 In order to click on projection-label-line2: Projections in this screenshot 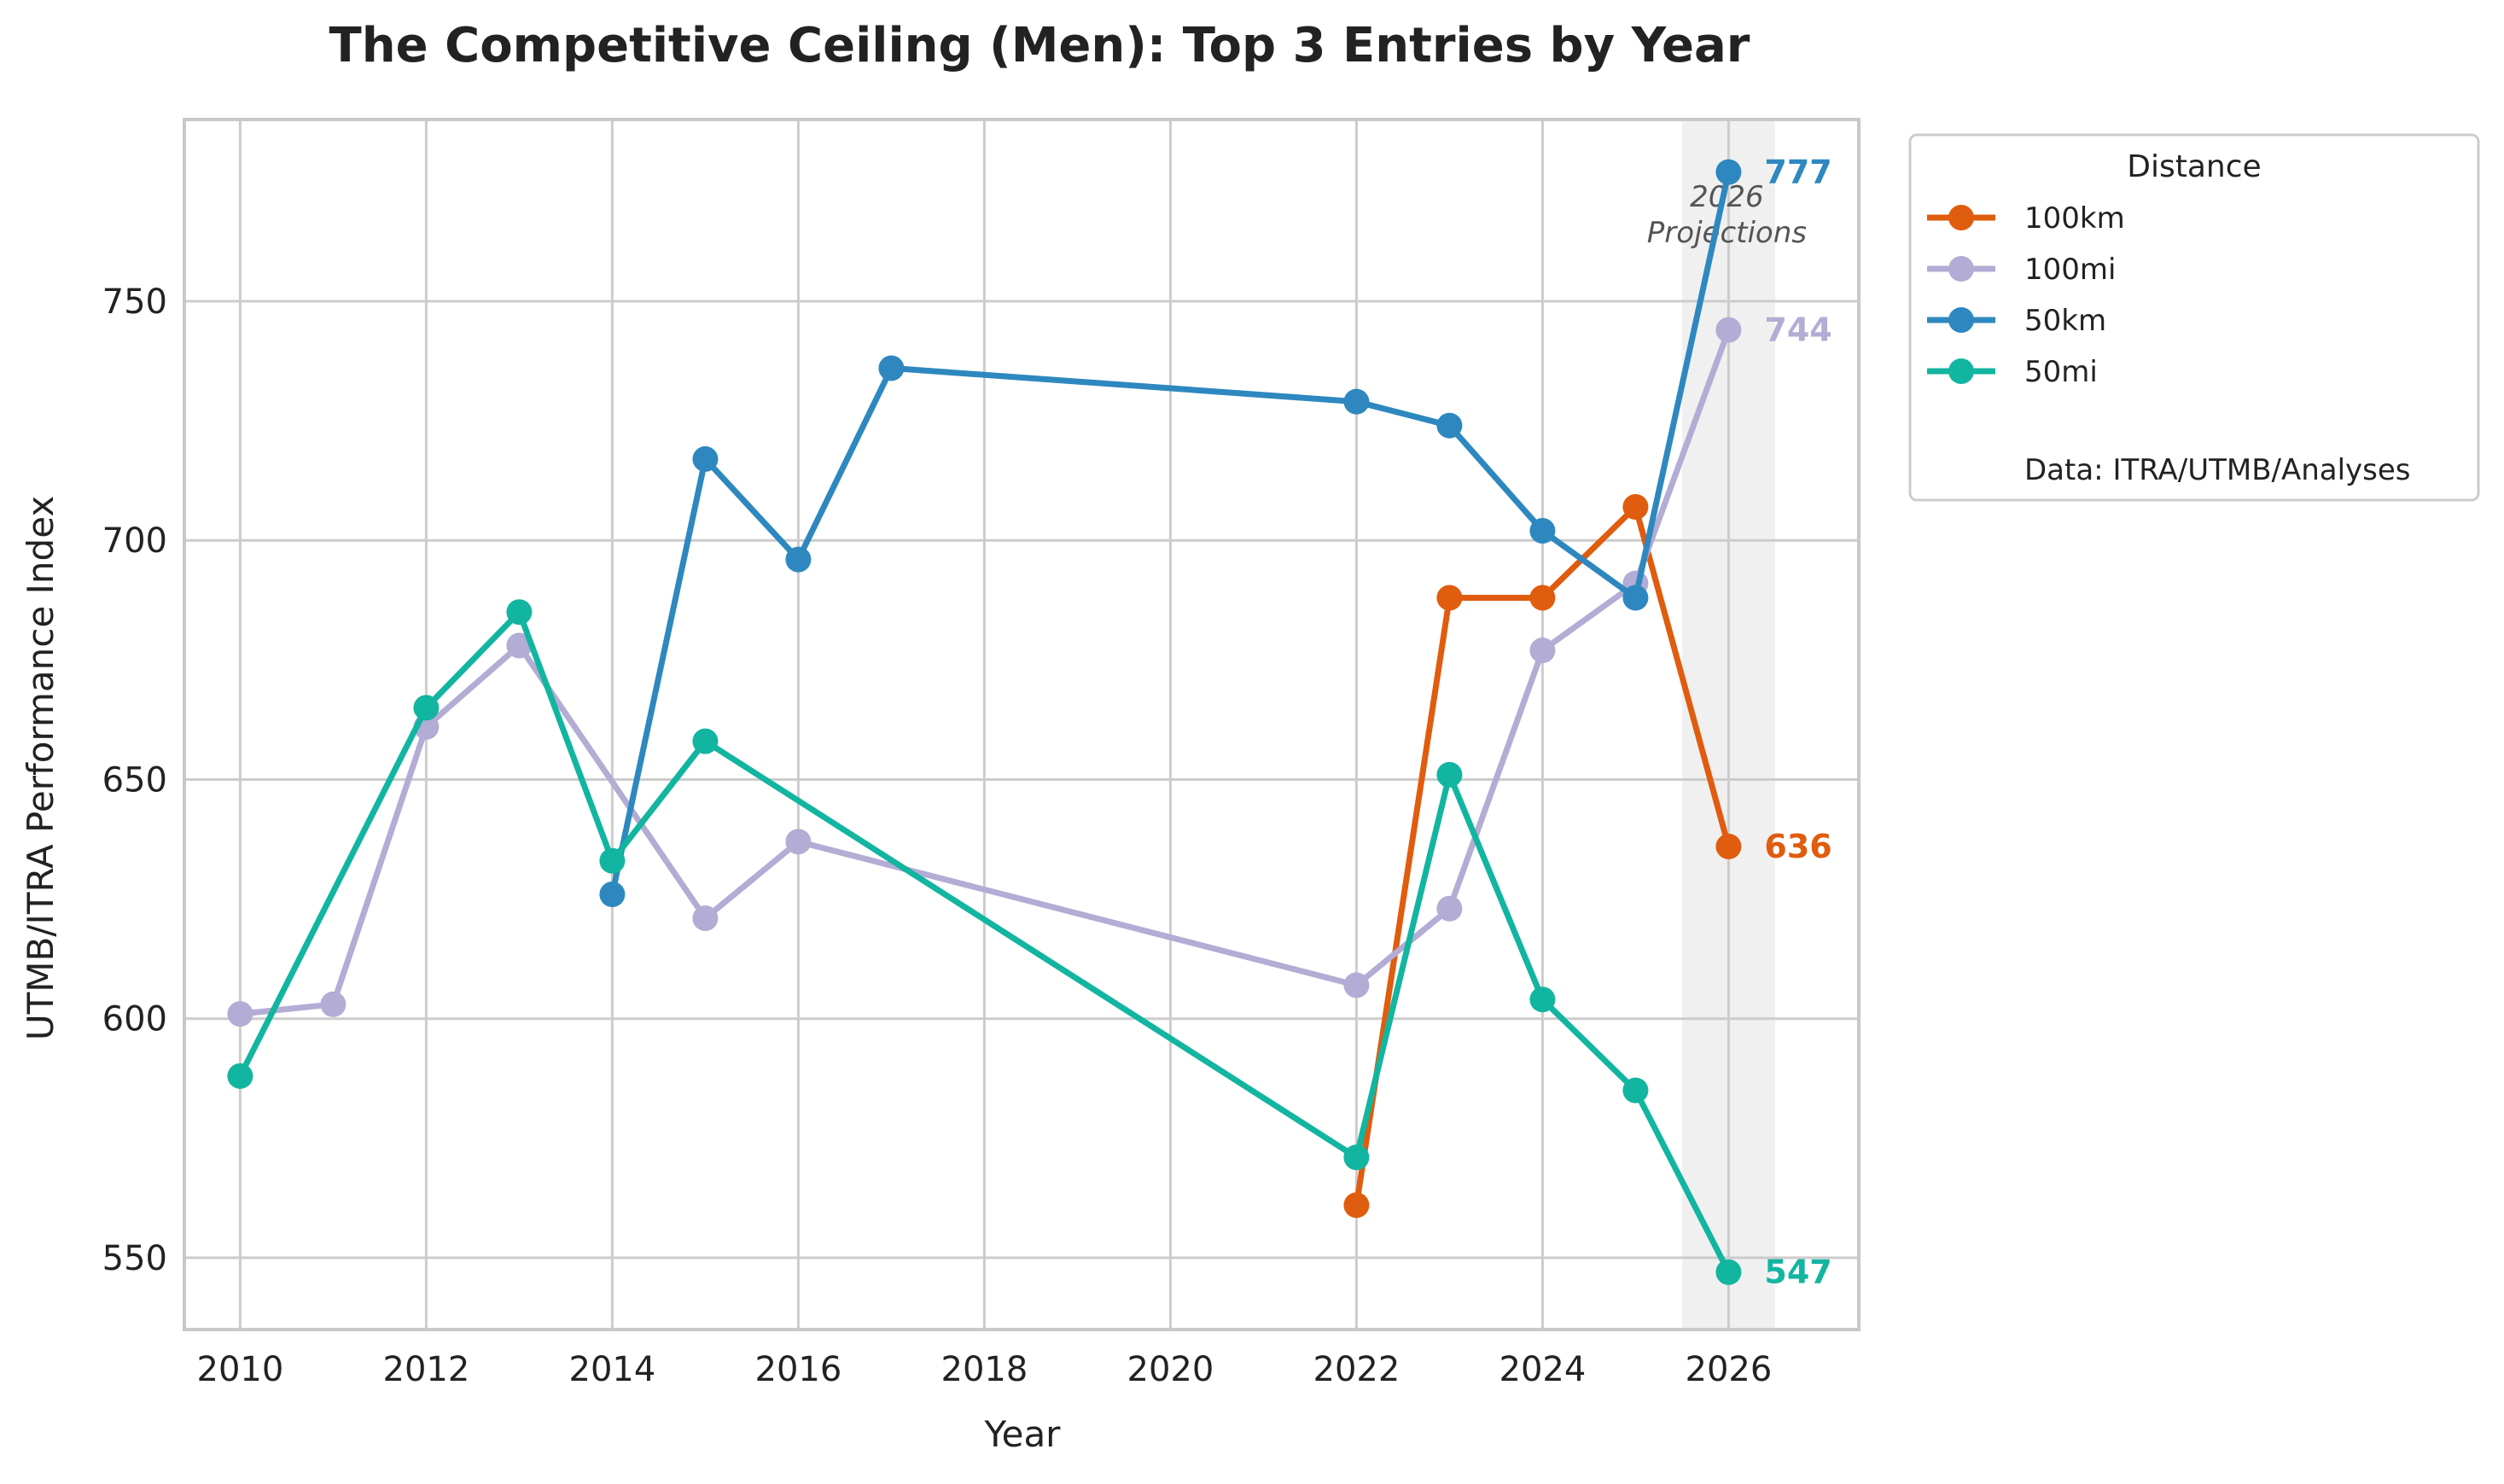, I will do `click(1727, 233)`.